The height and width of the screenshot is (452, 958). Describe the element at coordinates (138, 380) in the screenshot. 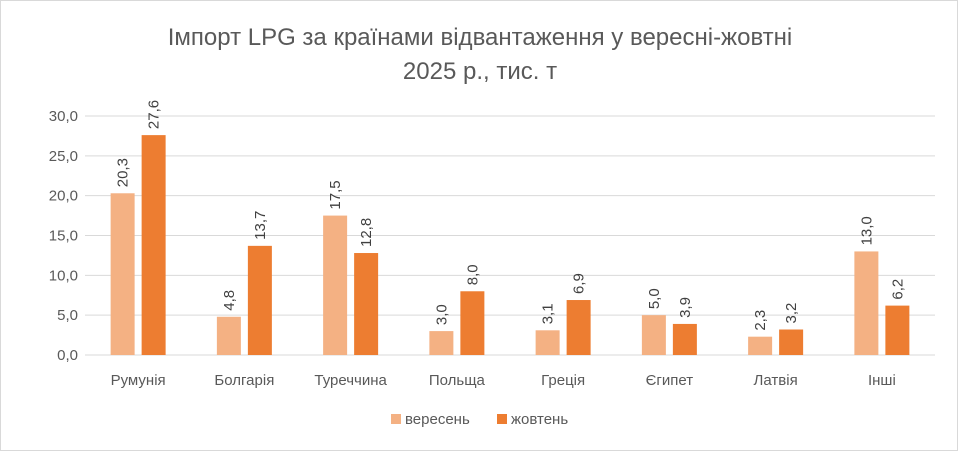

I see `x-tick-label: Румунія` at that location.